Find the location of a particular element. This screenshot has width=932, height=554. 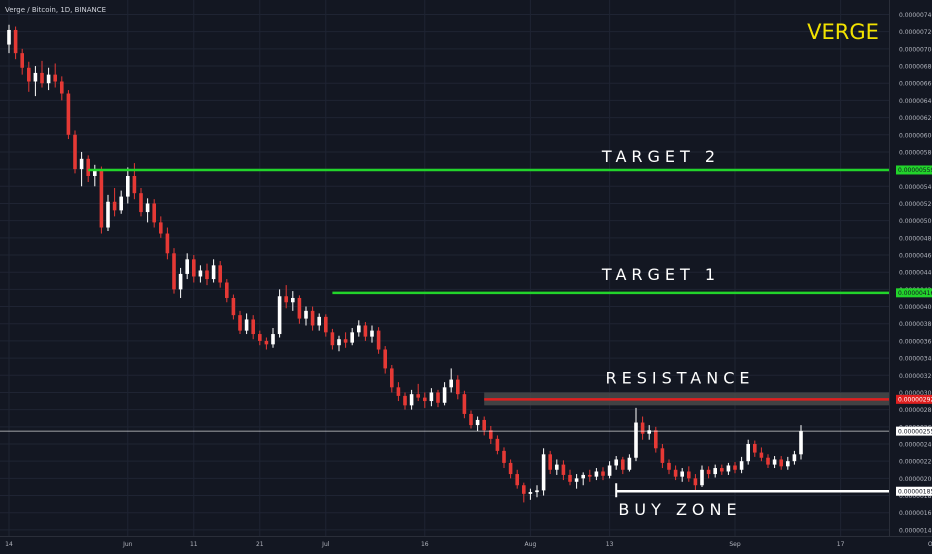

price-tick-label: 0.00000520 is located at coordinates (915, 204).